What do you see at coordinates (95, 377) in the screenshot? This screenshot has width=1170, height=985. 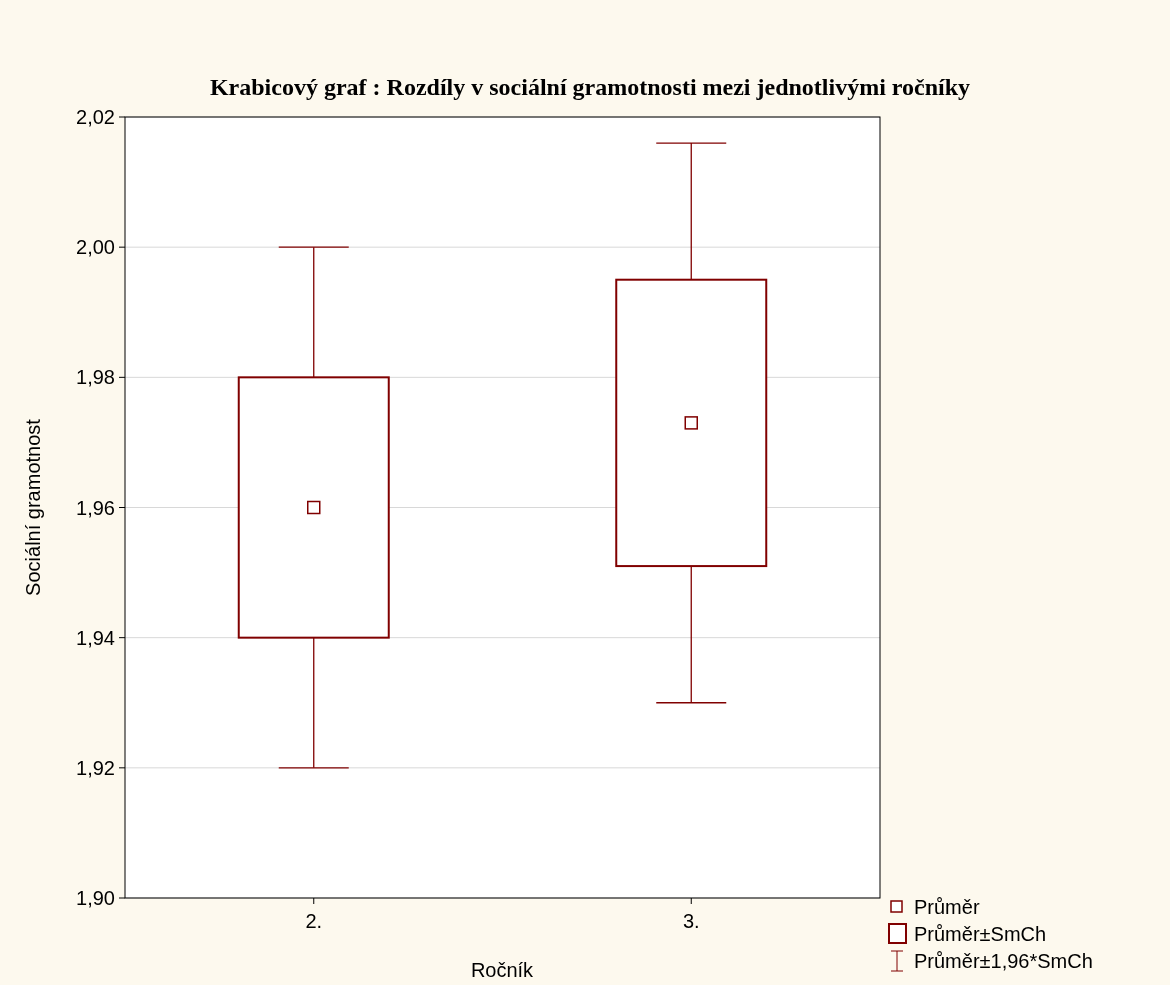 I see `y-tick-label: 1,98` at bounding box center [95, 377].